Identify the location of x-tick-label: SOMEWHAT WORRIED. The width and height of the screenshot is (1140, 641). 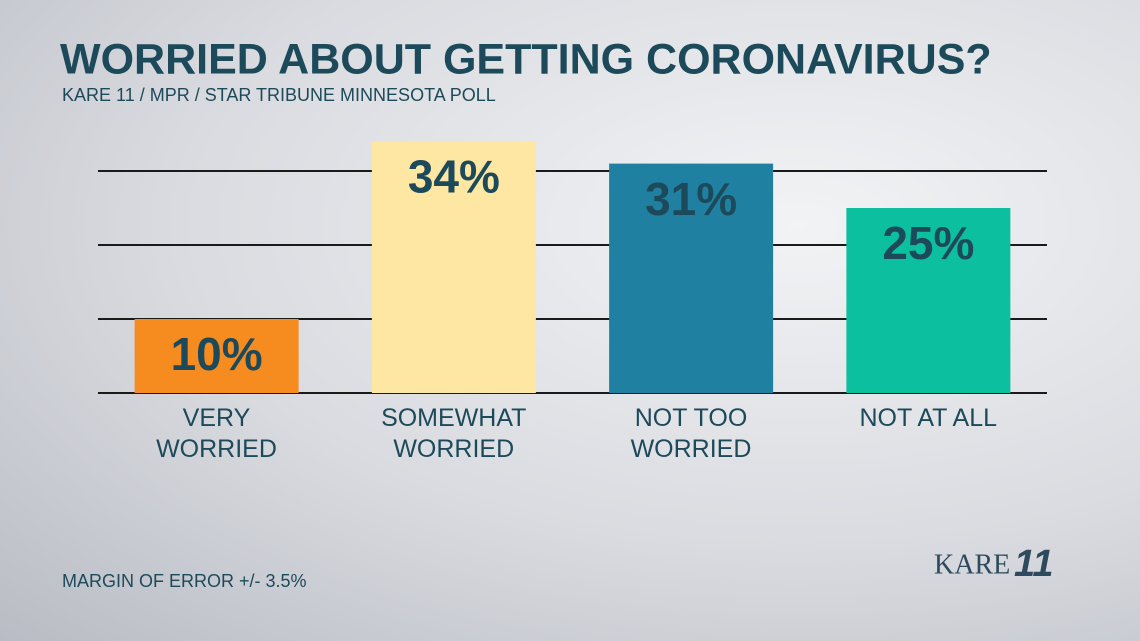
(454, 433).